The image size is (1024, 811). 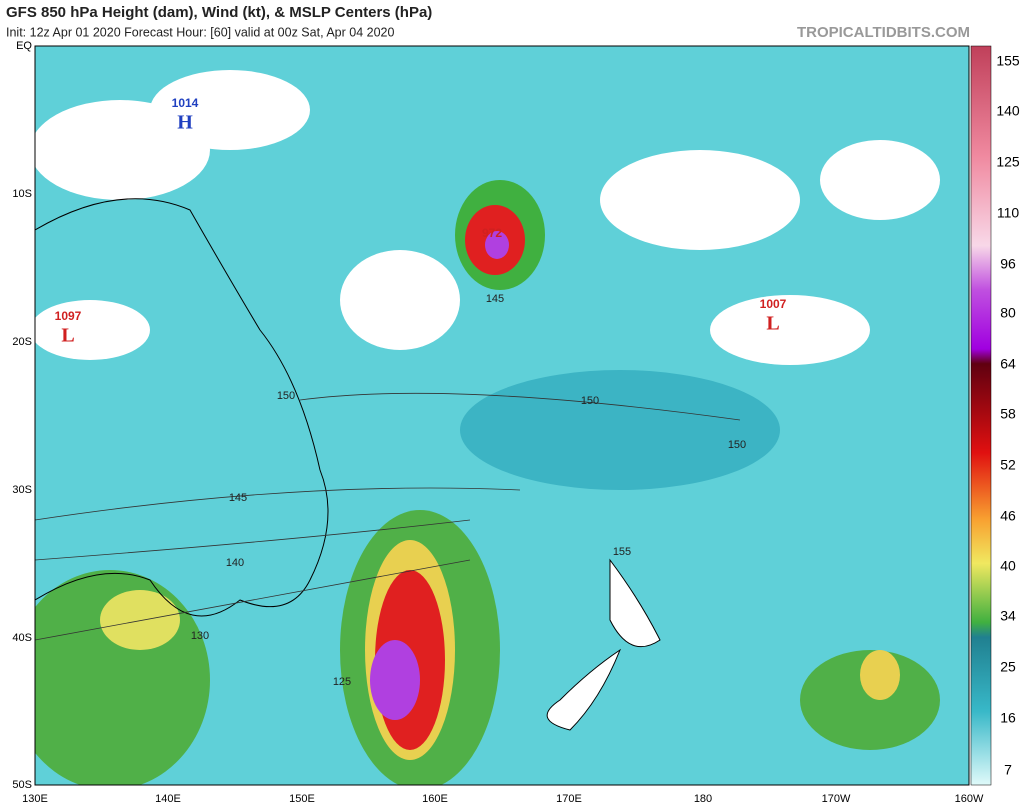 What do you see at coordinates (342, 682) in the screenshot?
I see `contour-label: 125` at bounding box center [342, 682].